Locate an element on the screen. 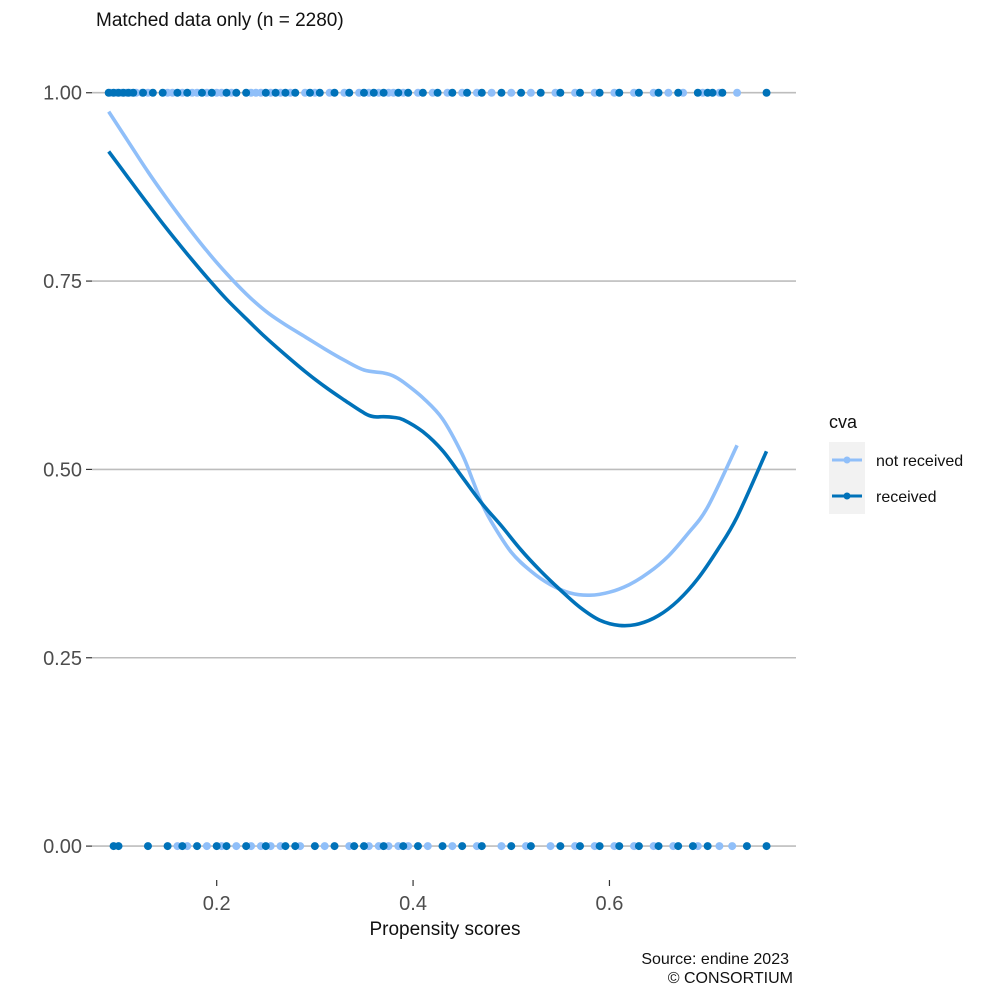 The image size is (999, 999). caption-source: Source: endine 2023 is located at coordinates (715, 959).